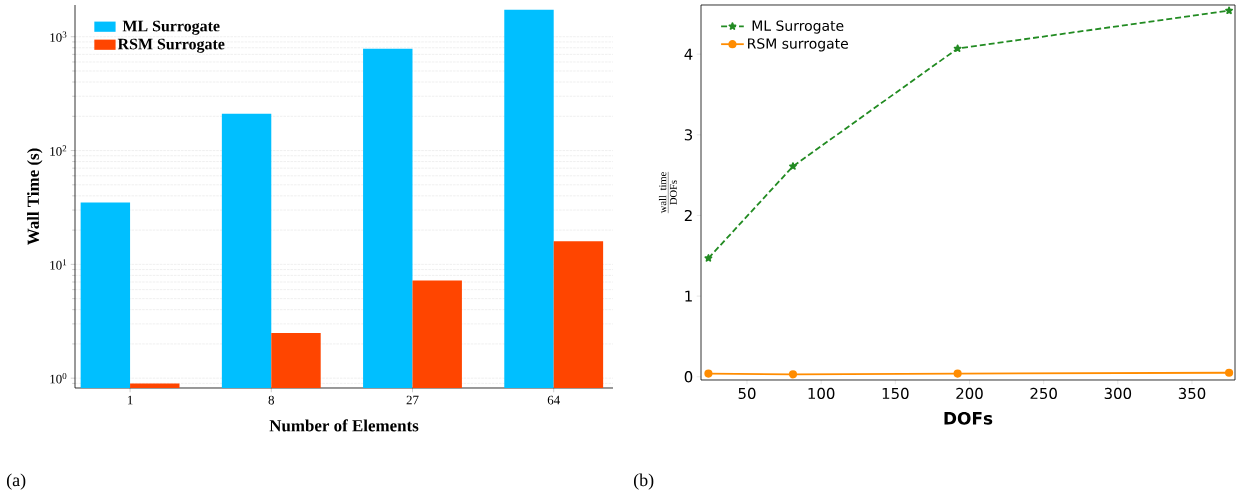 Image resolution: width=1241 pixels, height=498 pixels. Describe the element at coordinates (58, 36) in the screenshot. I see `y-tick-label: 10$^{3}$` at that location.